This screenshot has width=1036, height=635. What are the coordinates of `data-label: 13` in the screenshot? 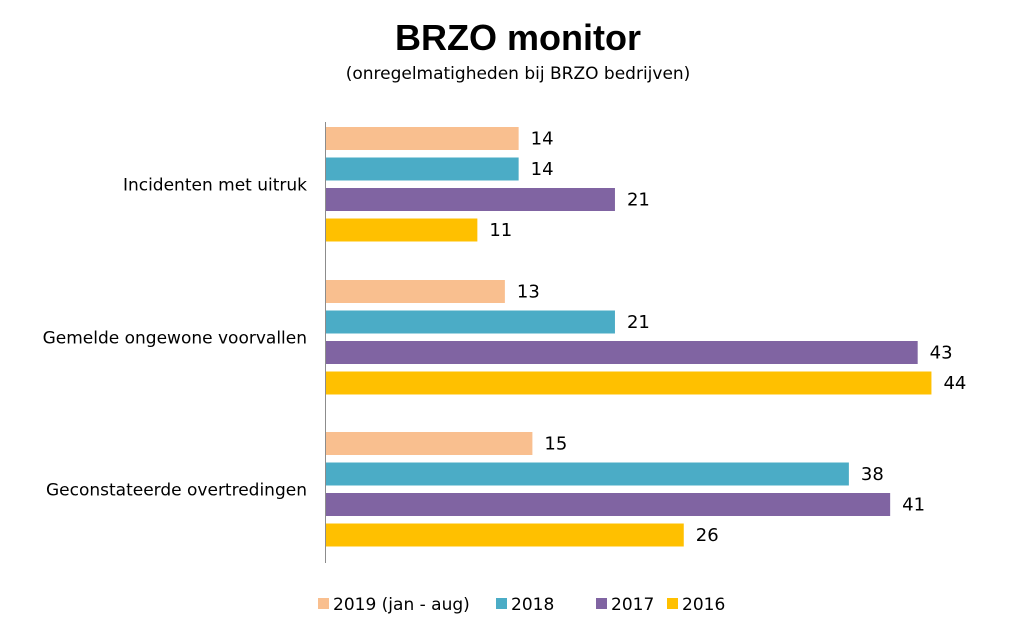 It's located at (528, 292).